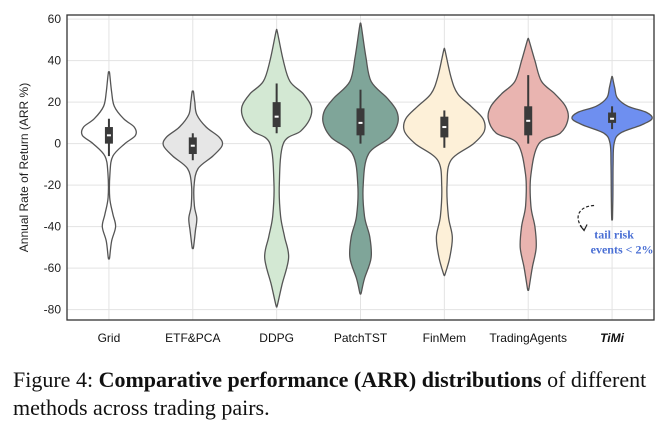 This screenshot has width=665, height=427. I want to click on y-tick-label: -40, so click(53, 227).